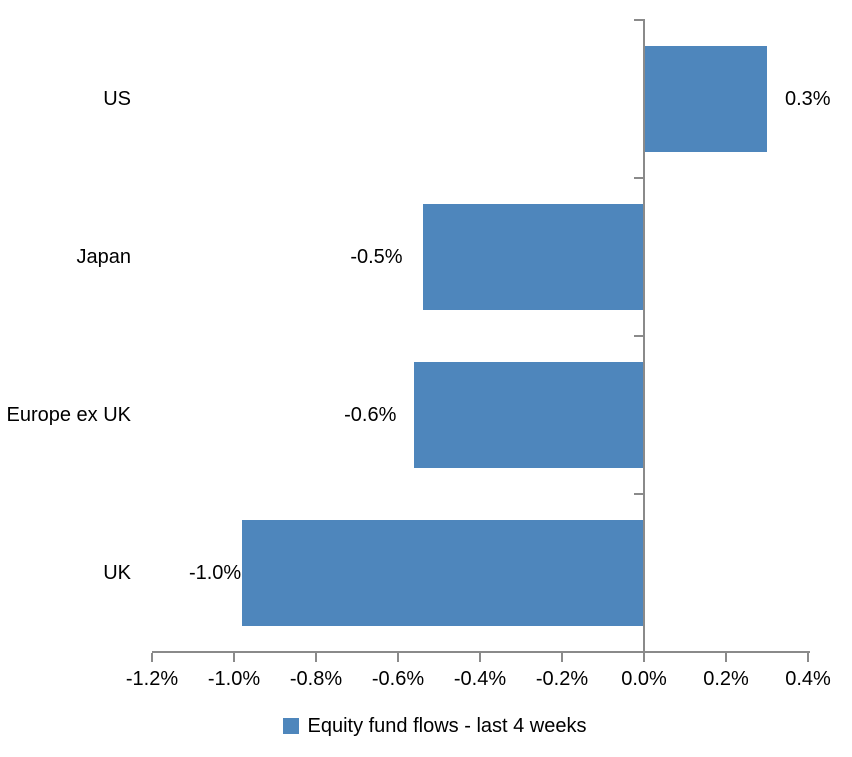  Describe the element at coordinates (644, 679) in the screenshot. I see `x-tick-label: 0.0%` at that location.